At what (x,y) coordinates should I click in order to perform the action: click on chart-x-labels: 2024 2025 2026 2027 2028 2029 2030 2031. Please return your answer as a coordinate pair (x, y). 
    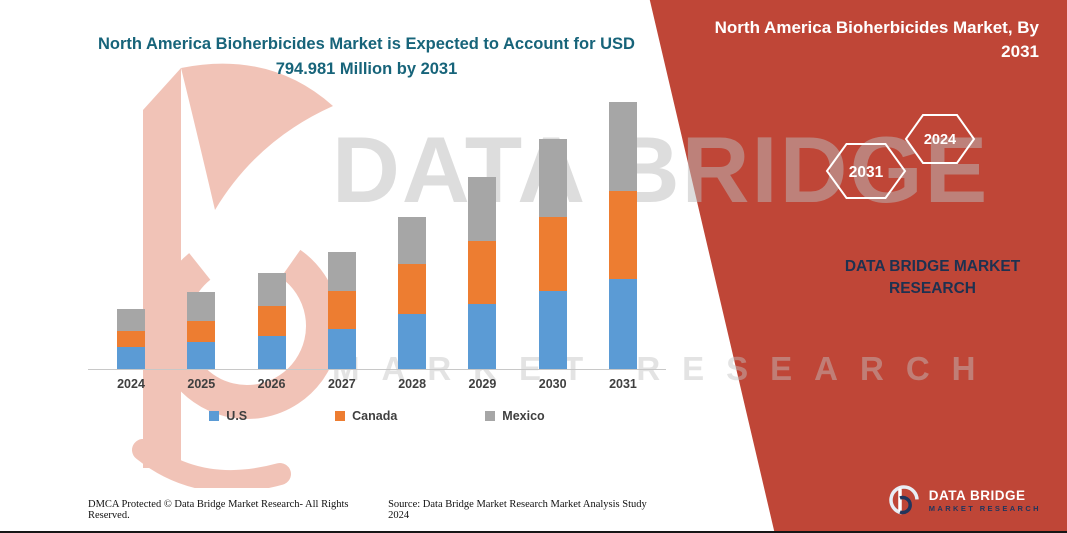
    Looking at the image, I should click on (377, 384).